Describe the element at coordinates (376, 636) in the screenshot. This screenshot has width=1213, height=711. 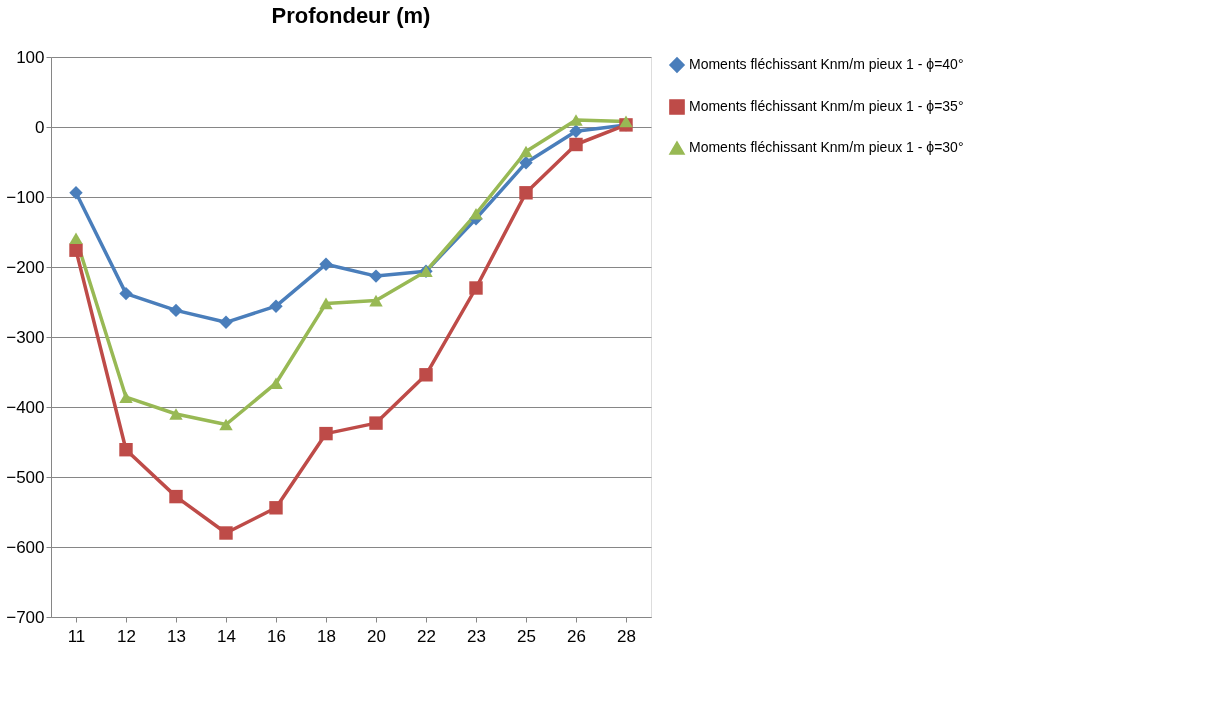
I see `x-tick-label: 20` at that location.